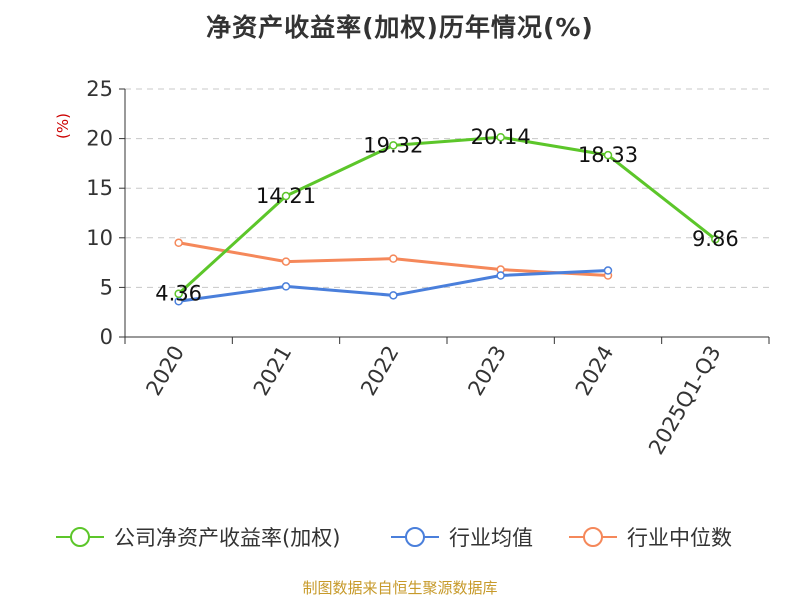 The image size is (800, 600). Describe the element at coordinates (165, 371) in the screenshot. I see `x-tick-label: 2020` at that location.